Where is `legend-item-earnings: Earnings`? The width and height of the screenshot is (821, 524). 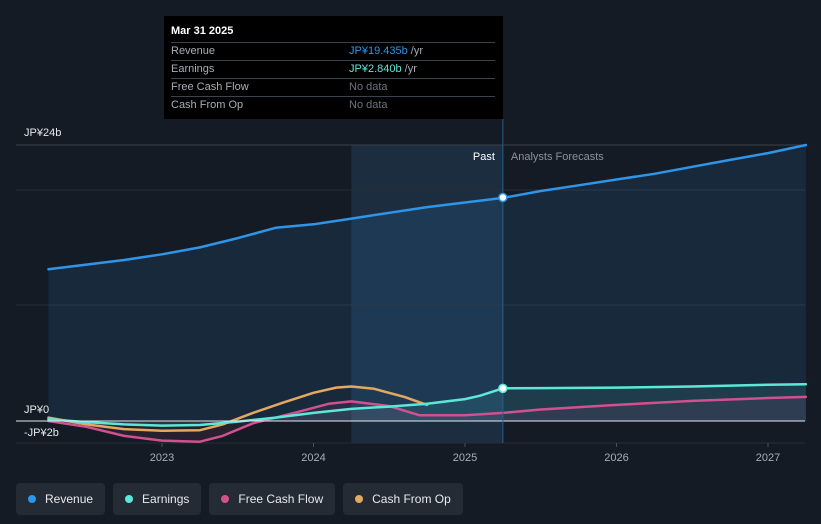
legend-item-earnings: Earnings is located at coordinates (157, 499).